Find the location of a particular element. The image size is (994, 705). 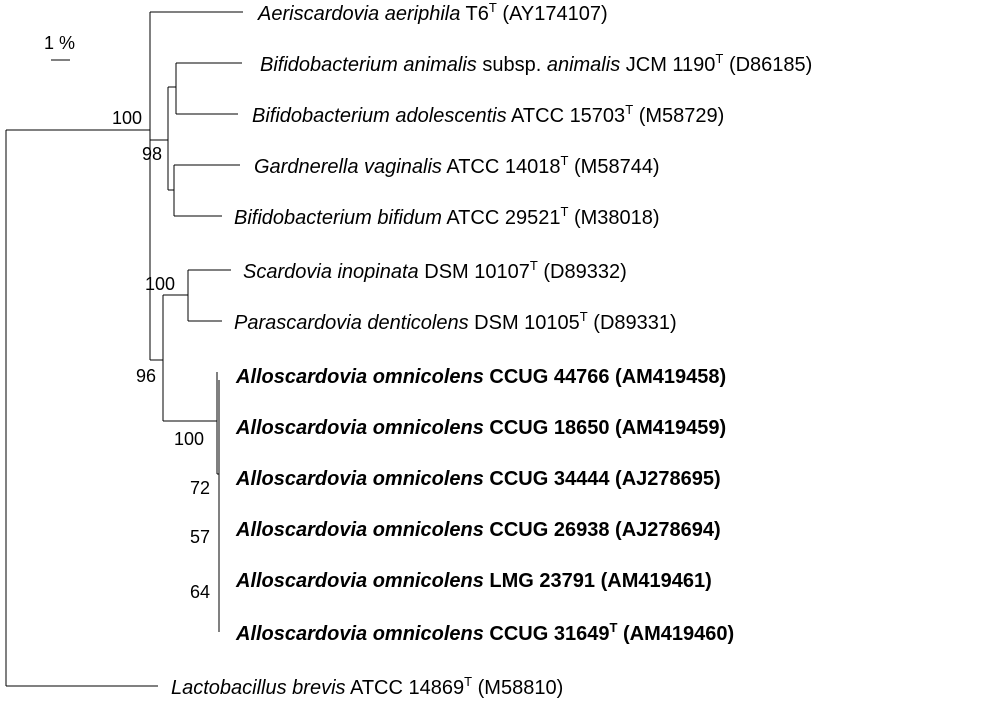

strain: CCUG 31649 is located at coordinates (549, 634).